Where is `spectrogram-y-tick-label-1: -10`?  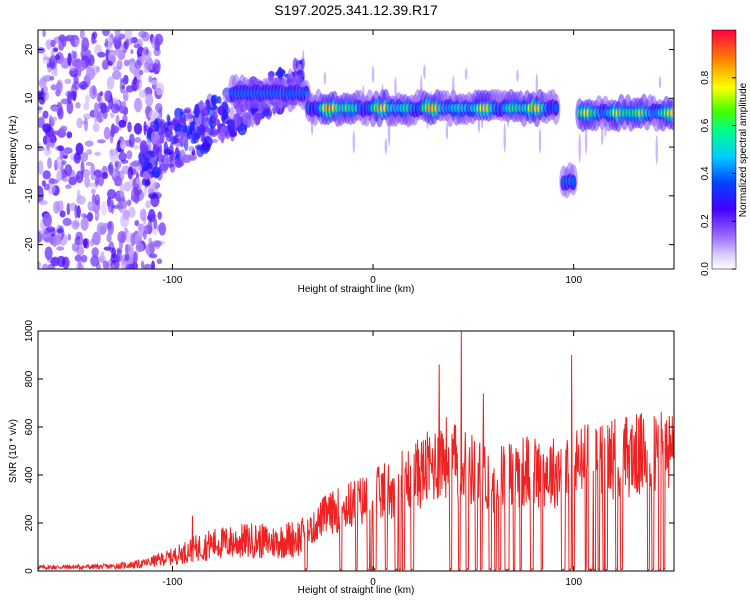 spectrogram-y-tick-label-1: -10 is located at coordinates (29, 195).